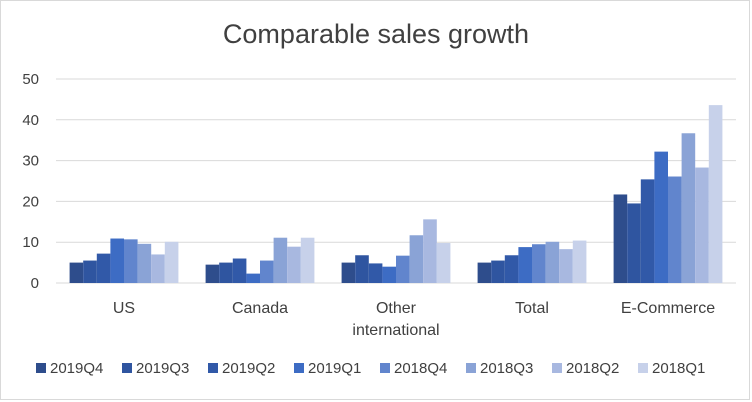 This screenshot has height=402, width=752. What do you see at coordinates (678, 368) in the screenshot?
I see `legend-label: 2018Q1` at bounding box center [678, 368].